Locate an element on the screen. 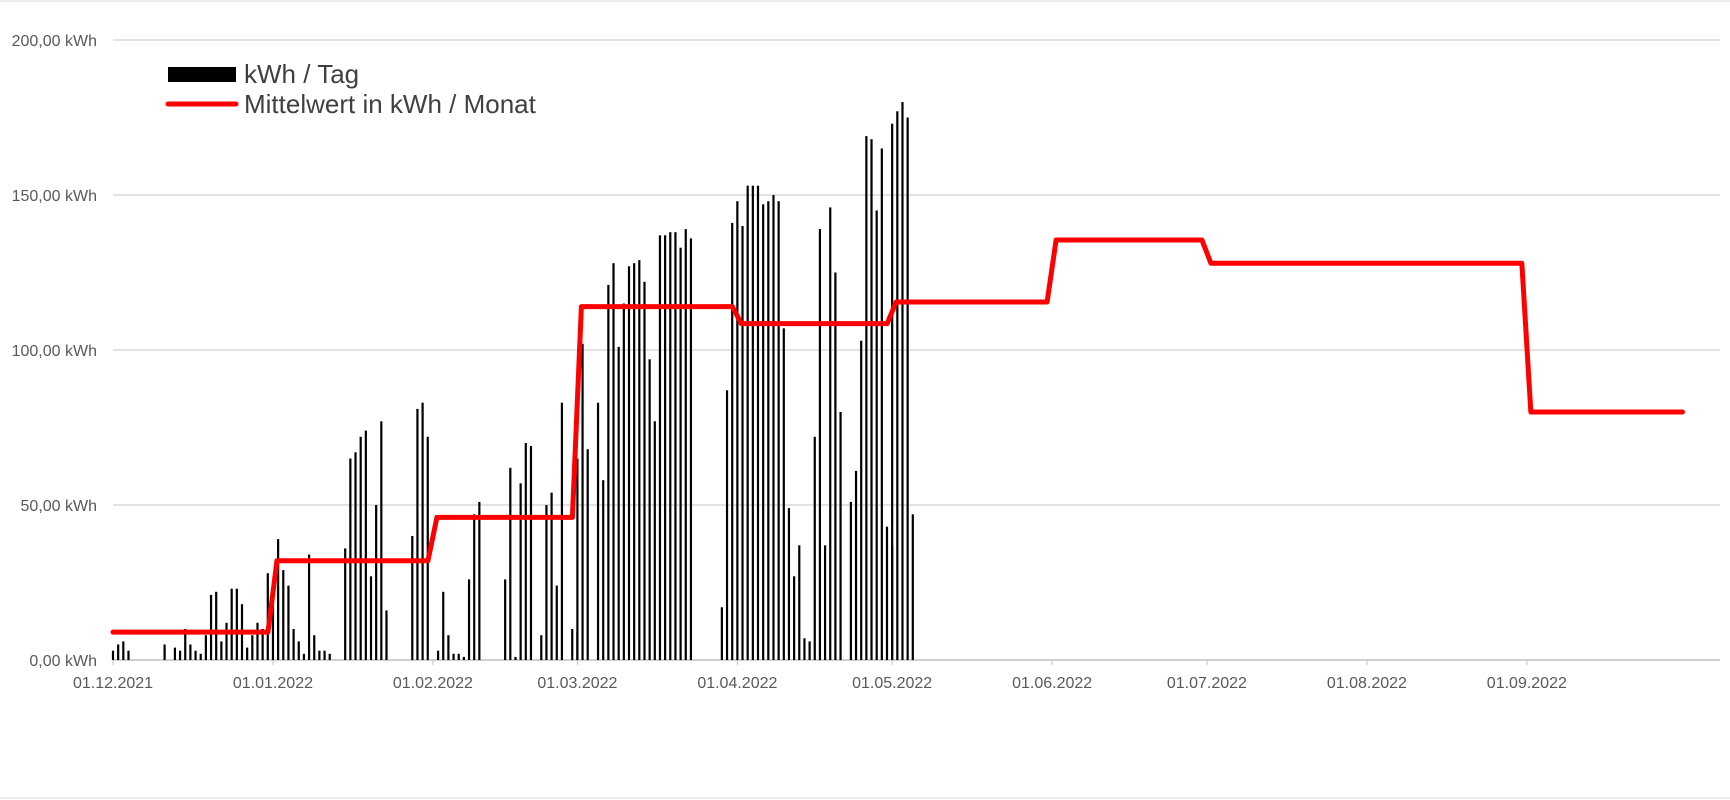 This screenshot has width=1730, height=800. legend: kWh / Tag Mittelwert in kWh / Monat is located at coordinates (351, 89).